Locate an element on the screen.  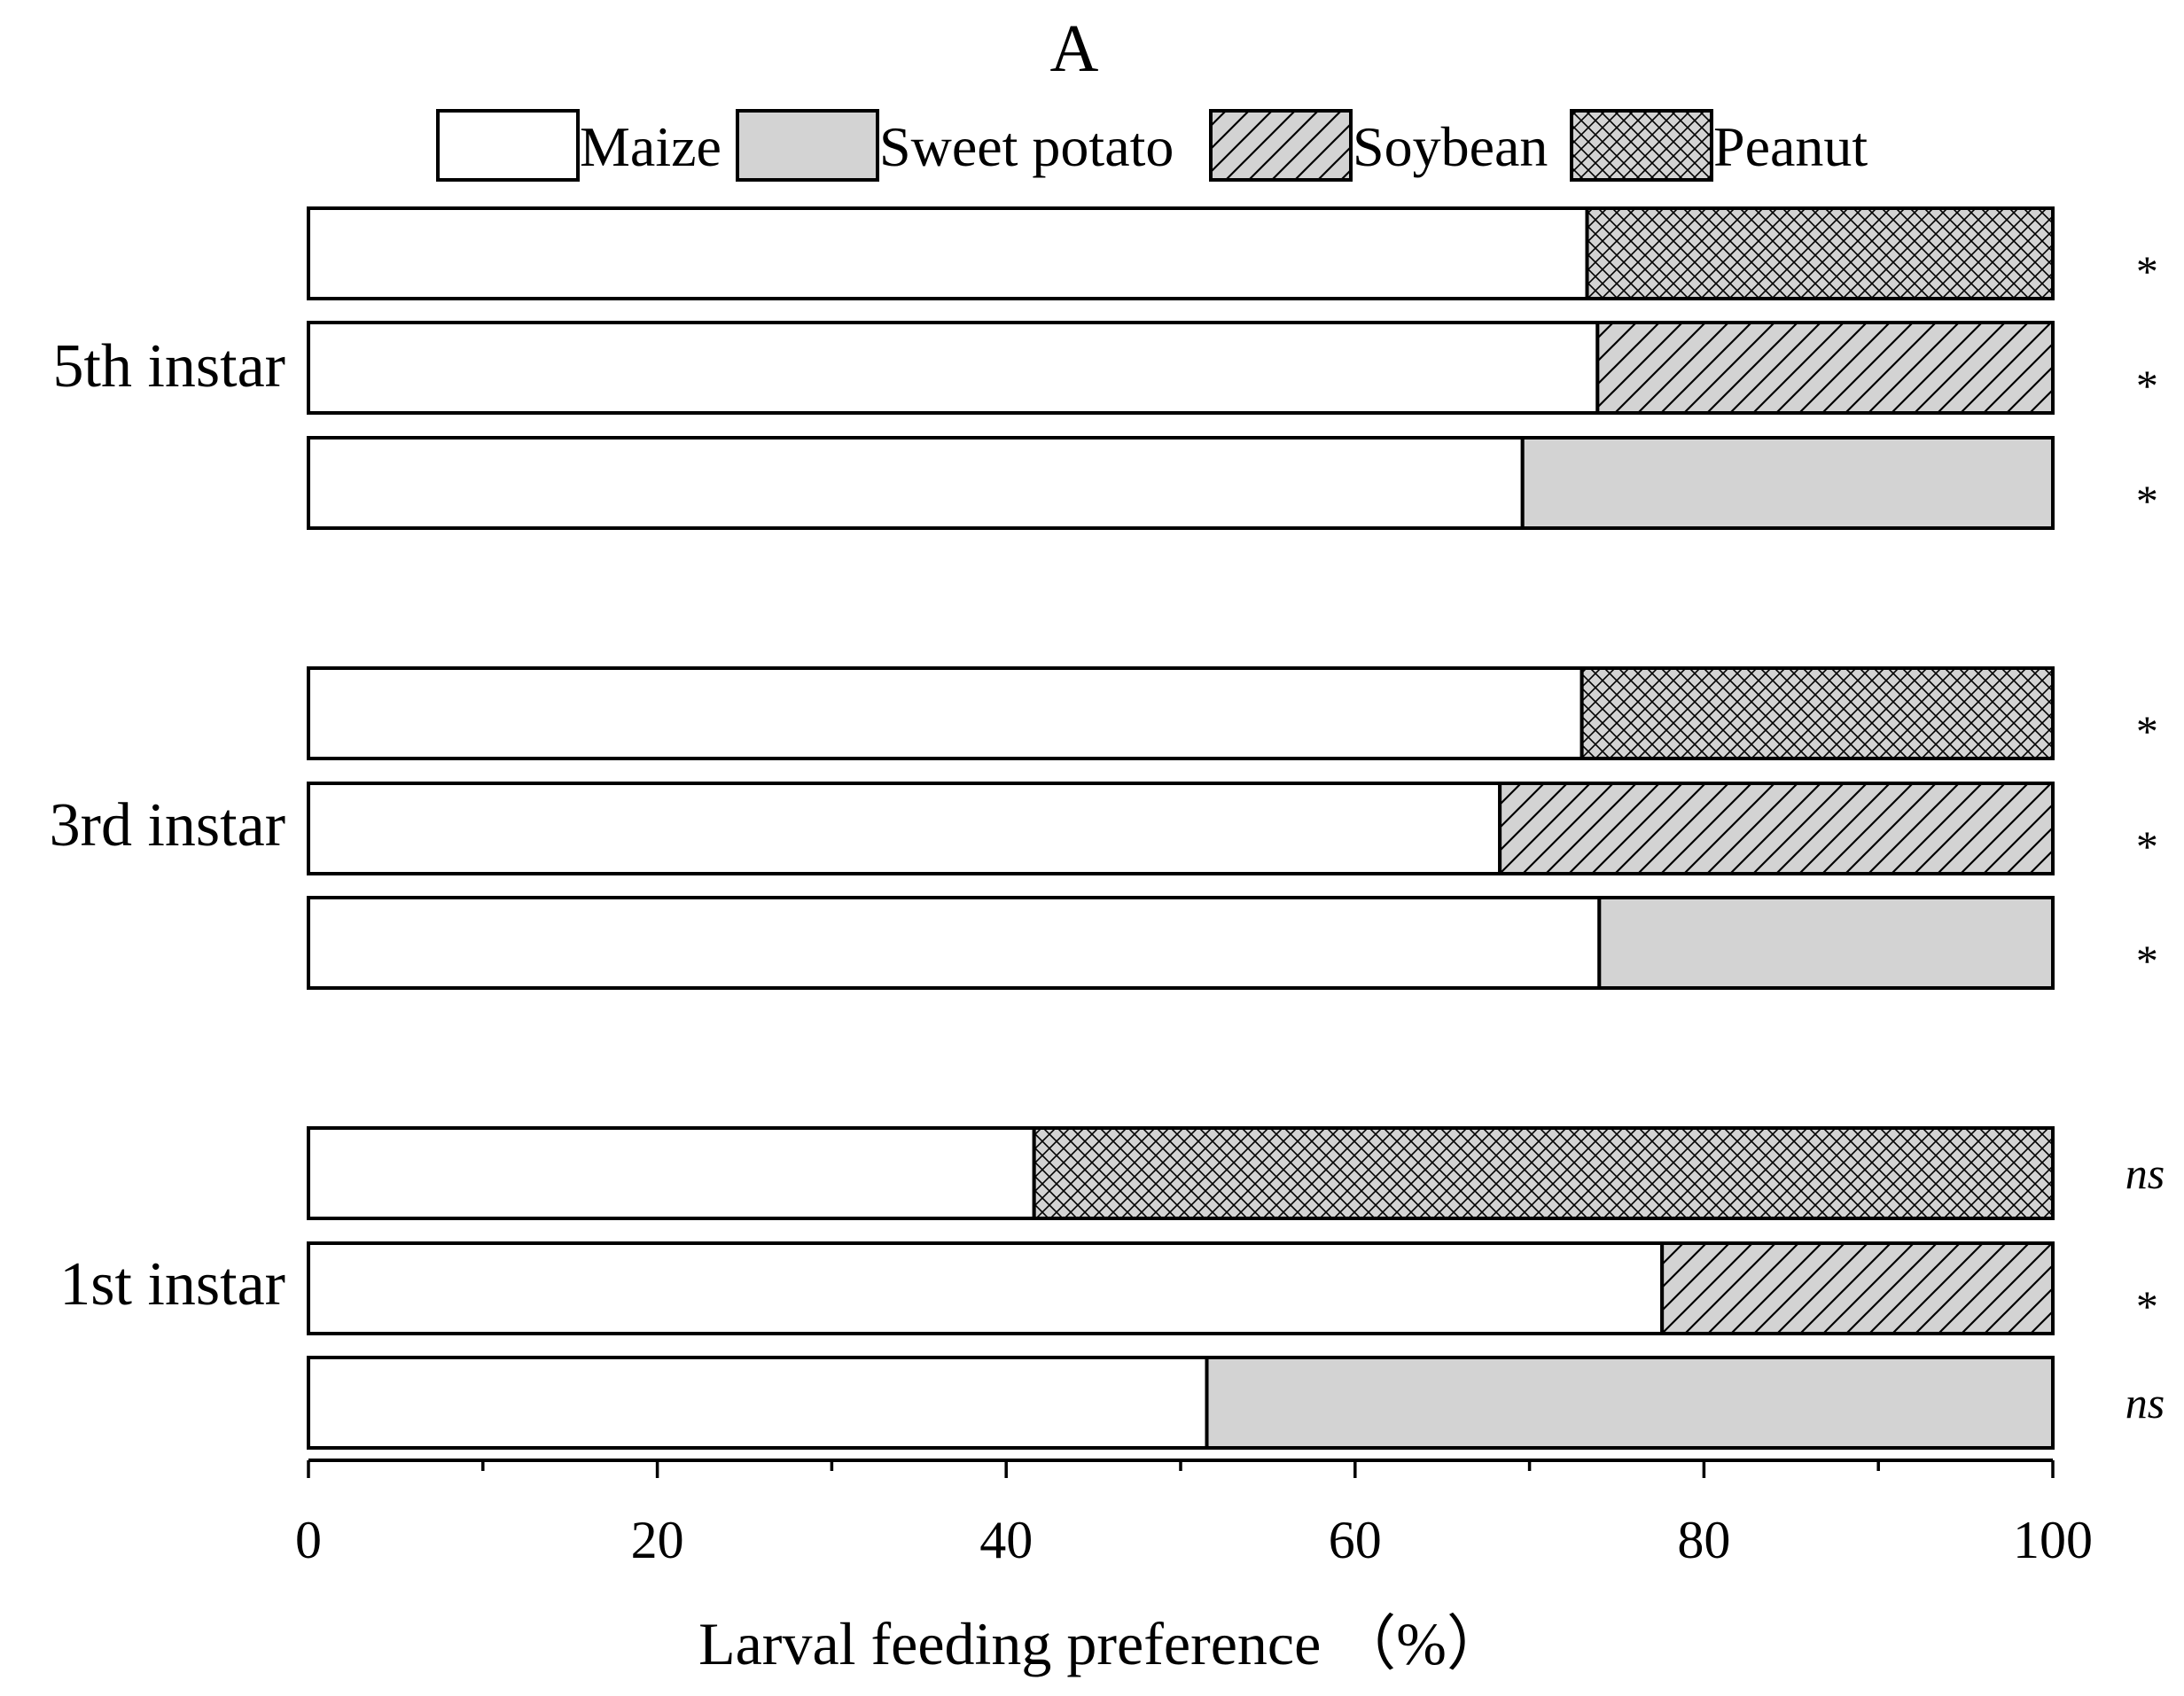
x-axis-title: Larval feeding preference （%） is located at coordinates (1102, 1644).